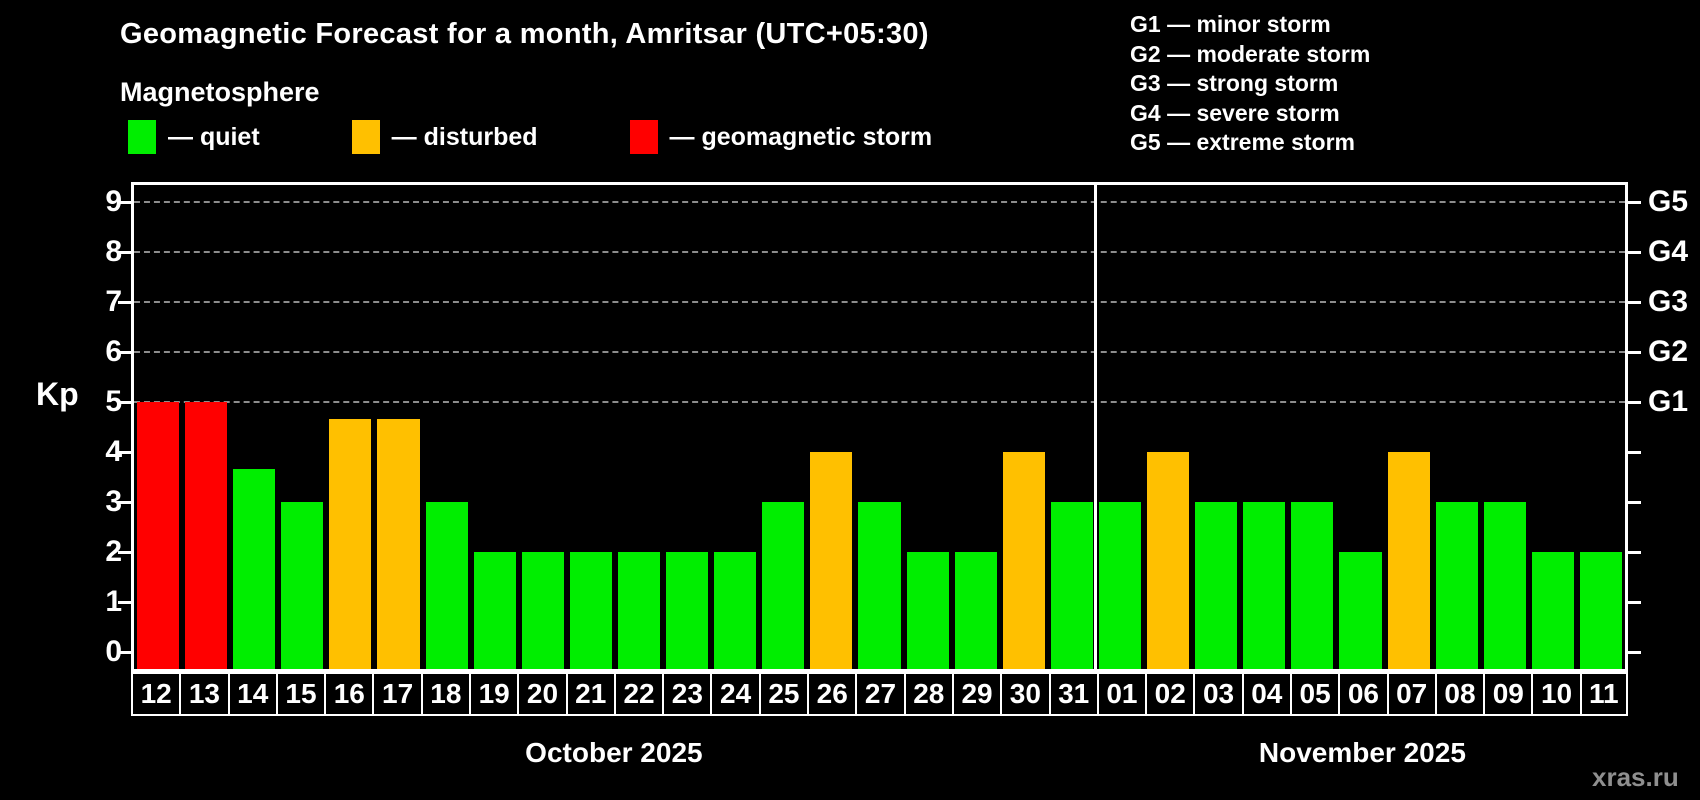 Image resolution: width=1700 pixels, height=800 pixels. Describe the element at coordinates (252, 694) in the screenshot. I see `day-label-oct-14: 14` at that location.